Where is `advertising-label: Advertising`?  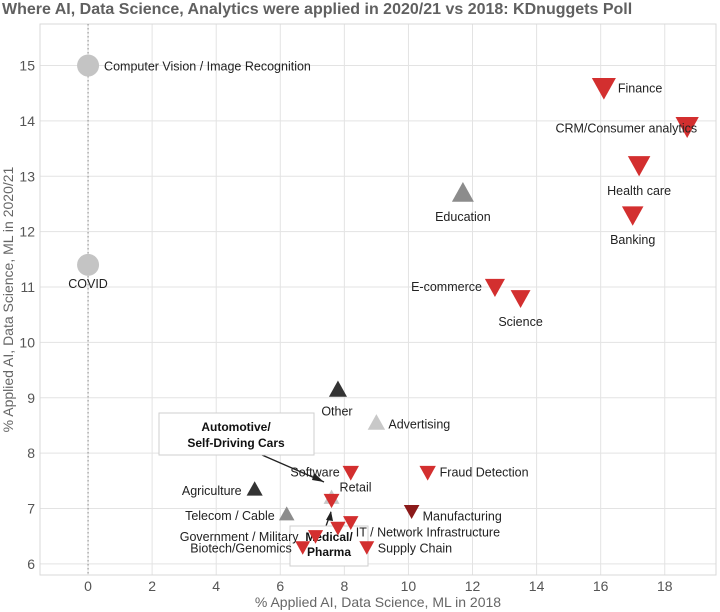
advertising-label: Advertising is located at coordinates (419, 425).